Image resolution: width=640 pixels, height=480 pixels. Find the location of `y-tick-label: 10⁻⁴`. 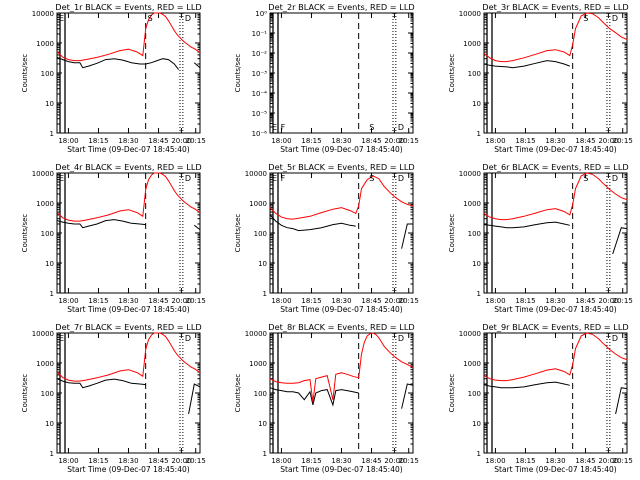

y-tick-label: 10⁻⁴ is located at coordinates (260, 94).